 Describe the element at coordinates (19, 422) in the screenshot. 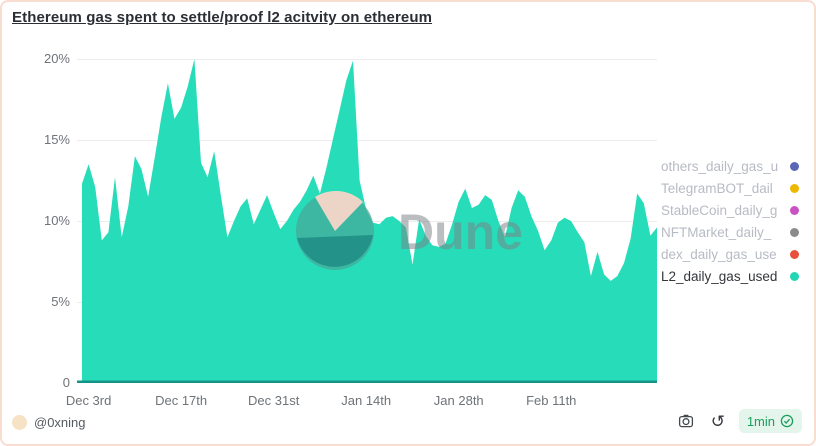

I see `author-avatar` at that location.